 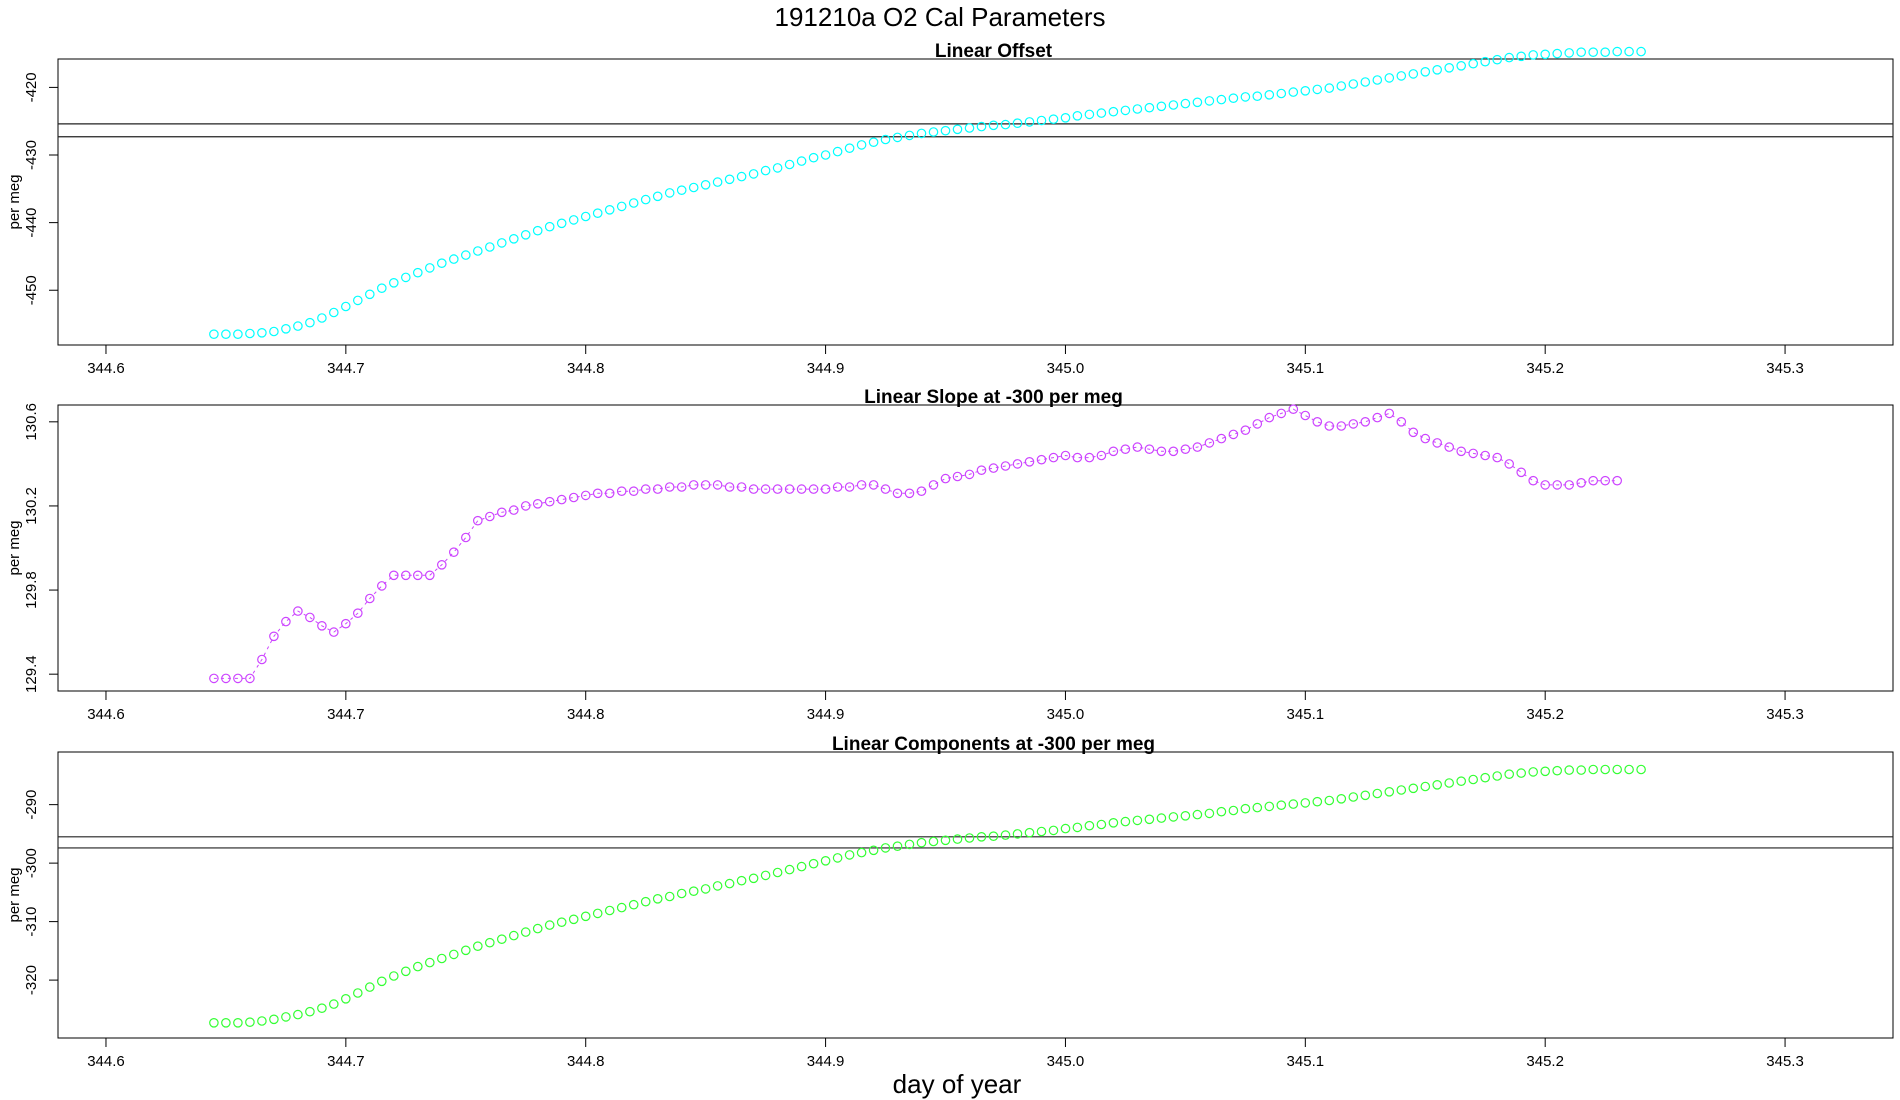 What do you see at coordinates (826, 368) in the screenshot?
I see `x-tick-label: 344.9` at bounding box center [826, 368].